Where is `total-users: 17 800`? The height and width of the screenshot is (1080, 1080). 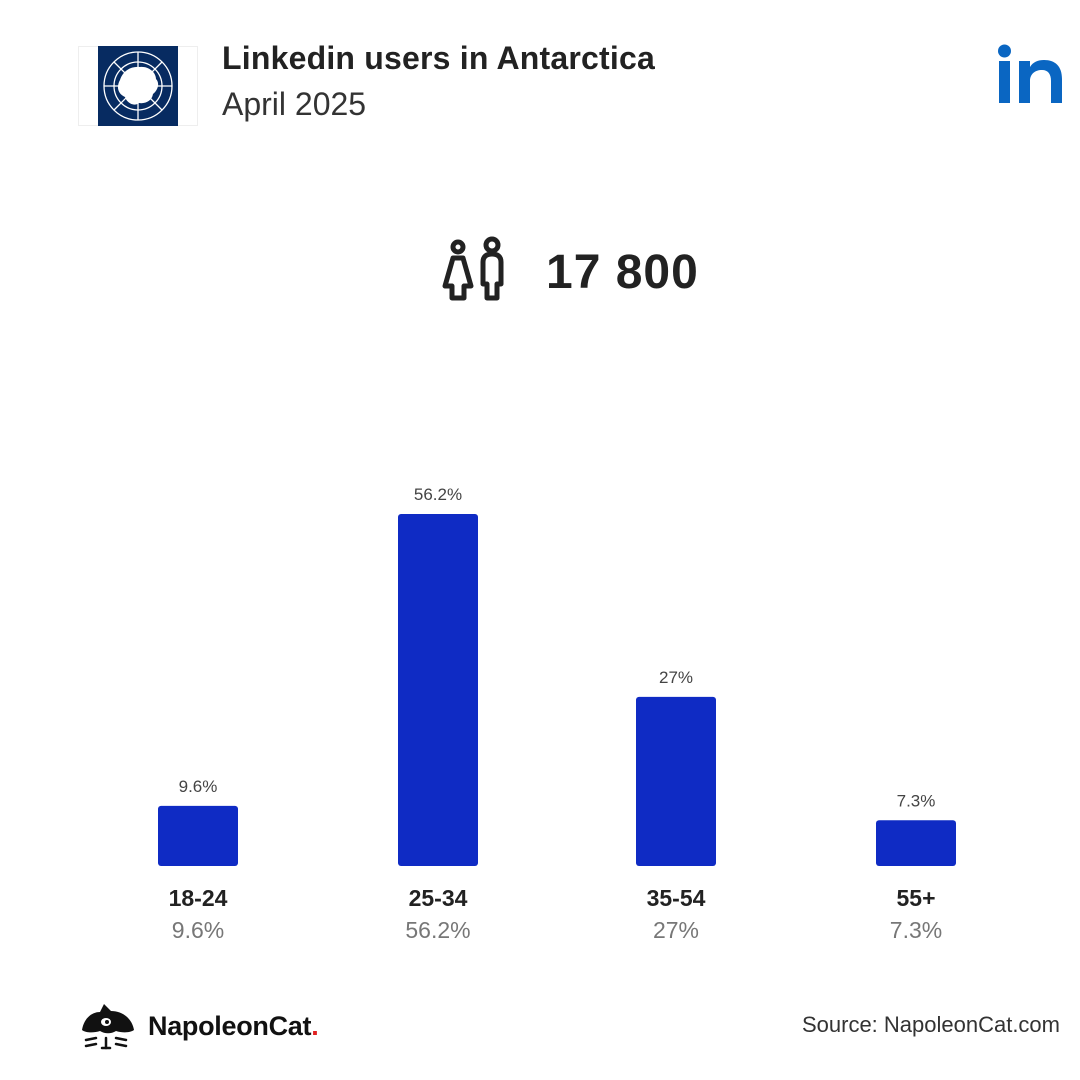 total-users: 17 800 is located at coordinates (569, 272).